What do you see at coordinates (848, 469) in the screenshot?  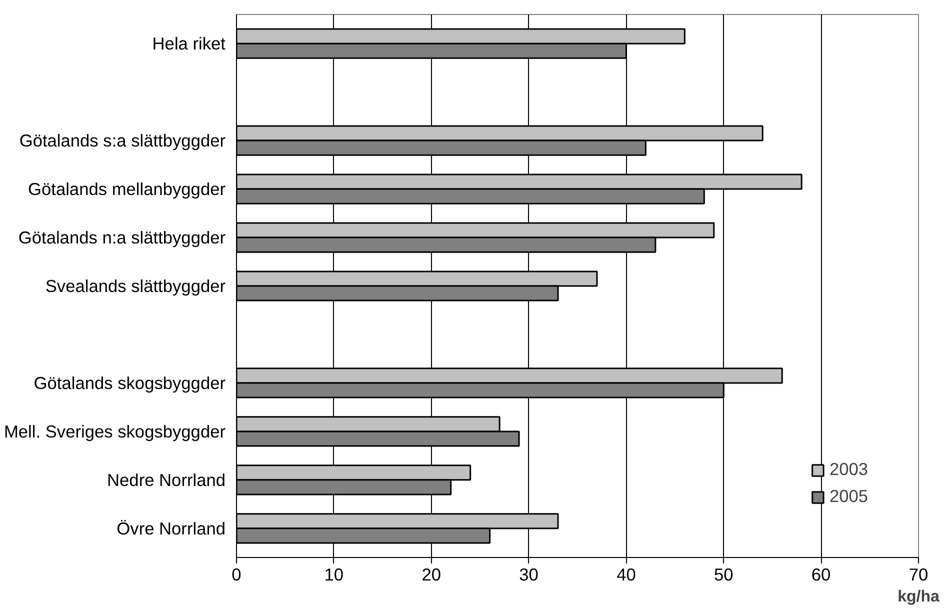 I see `legend-label: 2003` at bounding box center [848, 469].